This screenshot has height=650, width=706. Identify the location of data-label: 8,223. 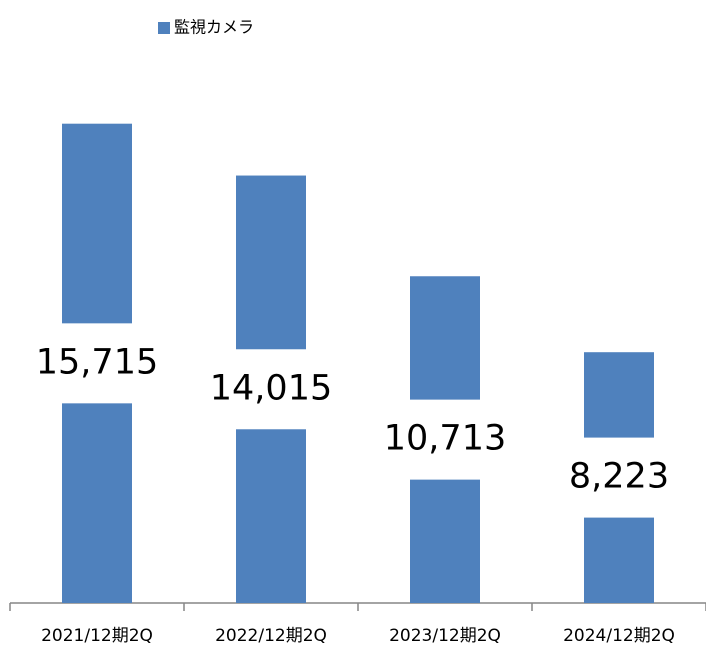
(619, 477).